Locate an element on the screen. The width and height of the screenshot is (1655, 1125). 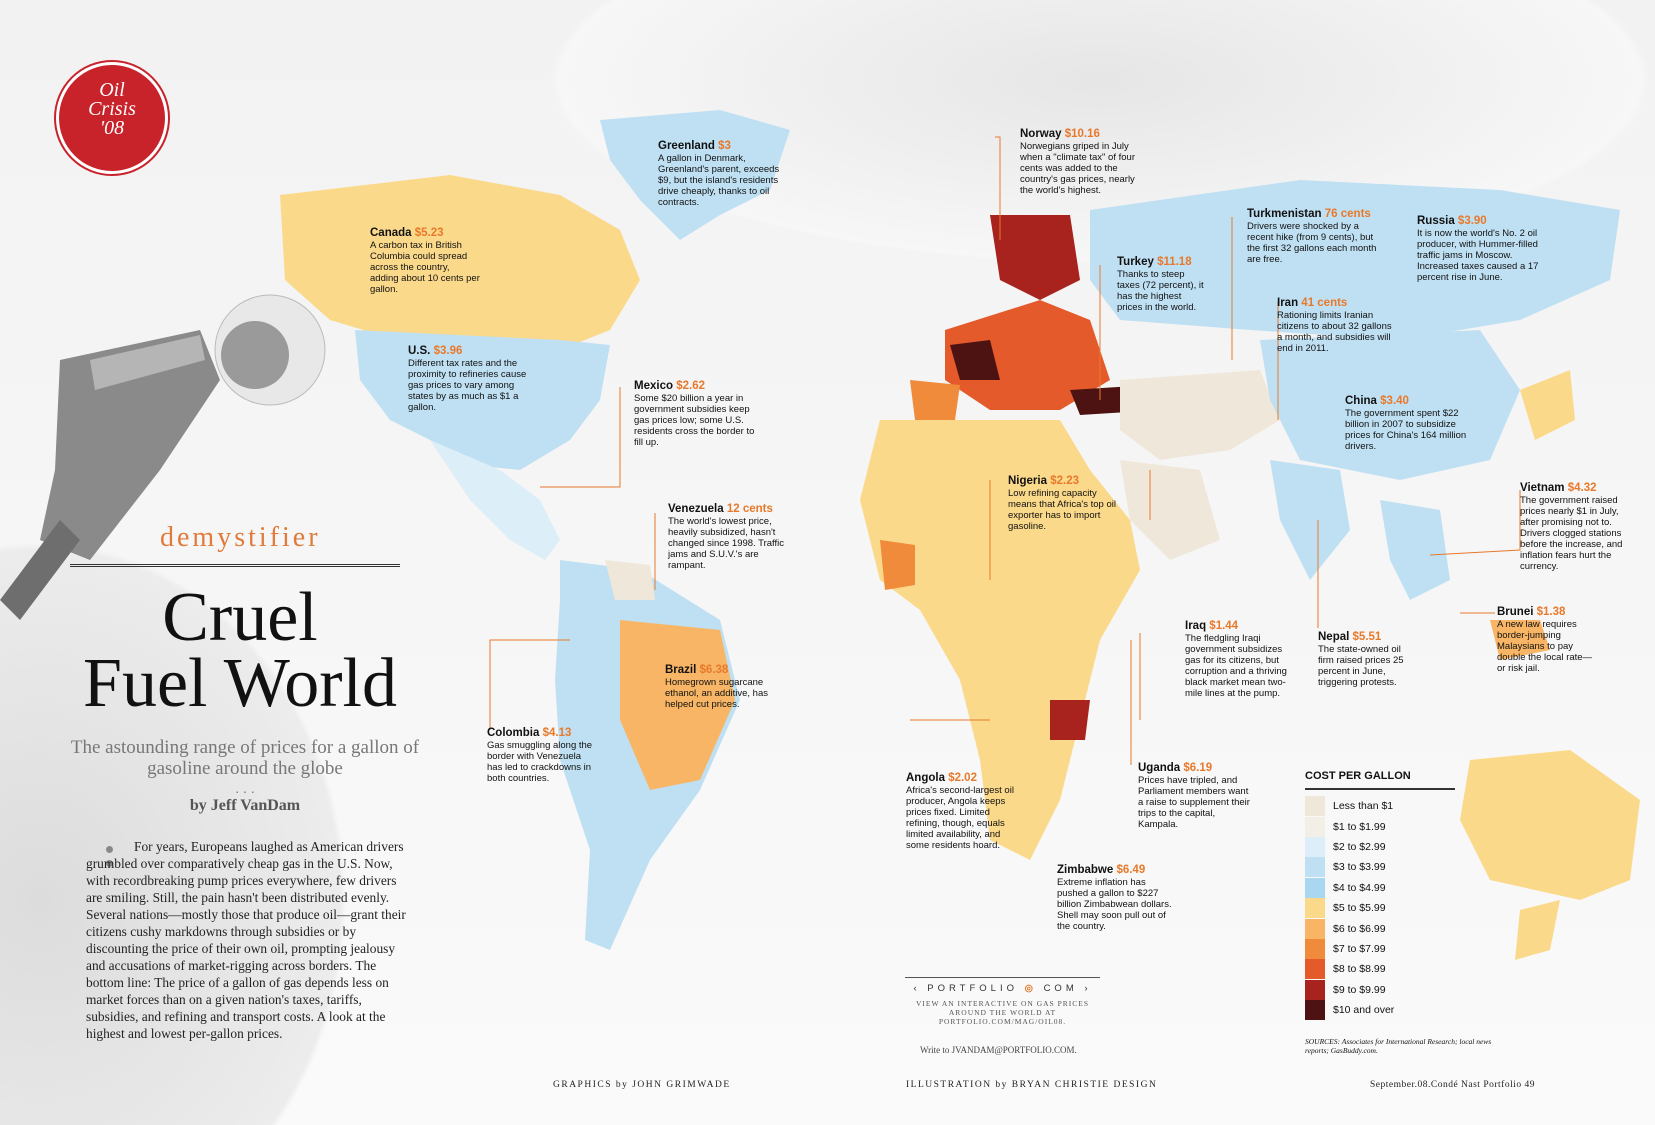
region-se-asia is located at coordinates (1415, 550).